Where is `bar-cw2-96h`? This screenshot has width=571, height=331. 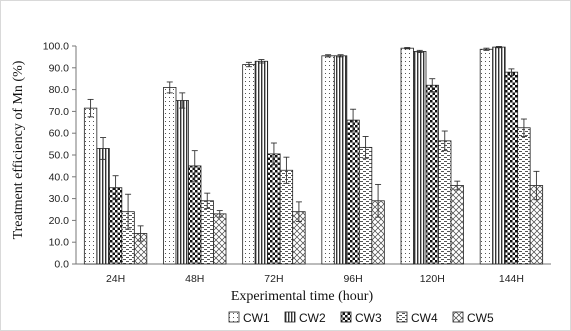
bar-cw2-96h is located at coordinates (340, 160).